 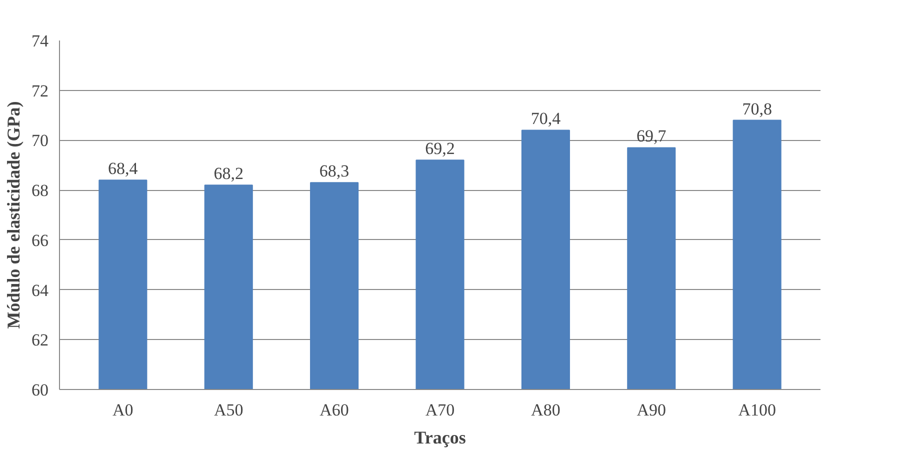 I want to click on x-tick-label: A90, so click(x=651, y=410).